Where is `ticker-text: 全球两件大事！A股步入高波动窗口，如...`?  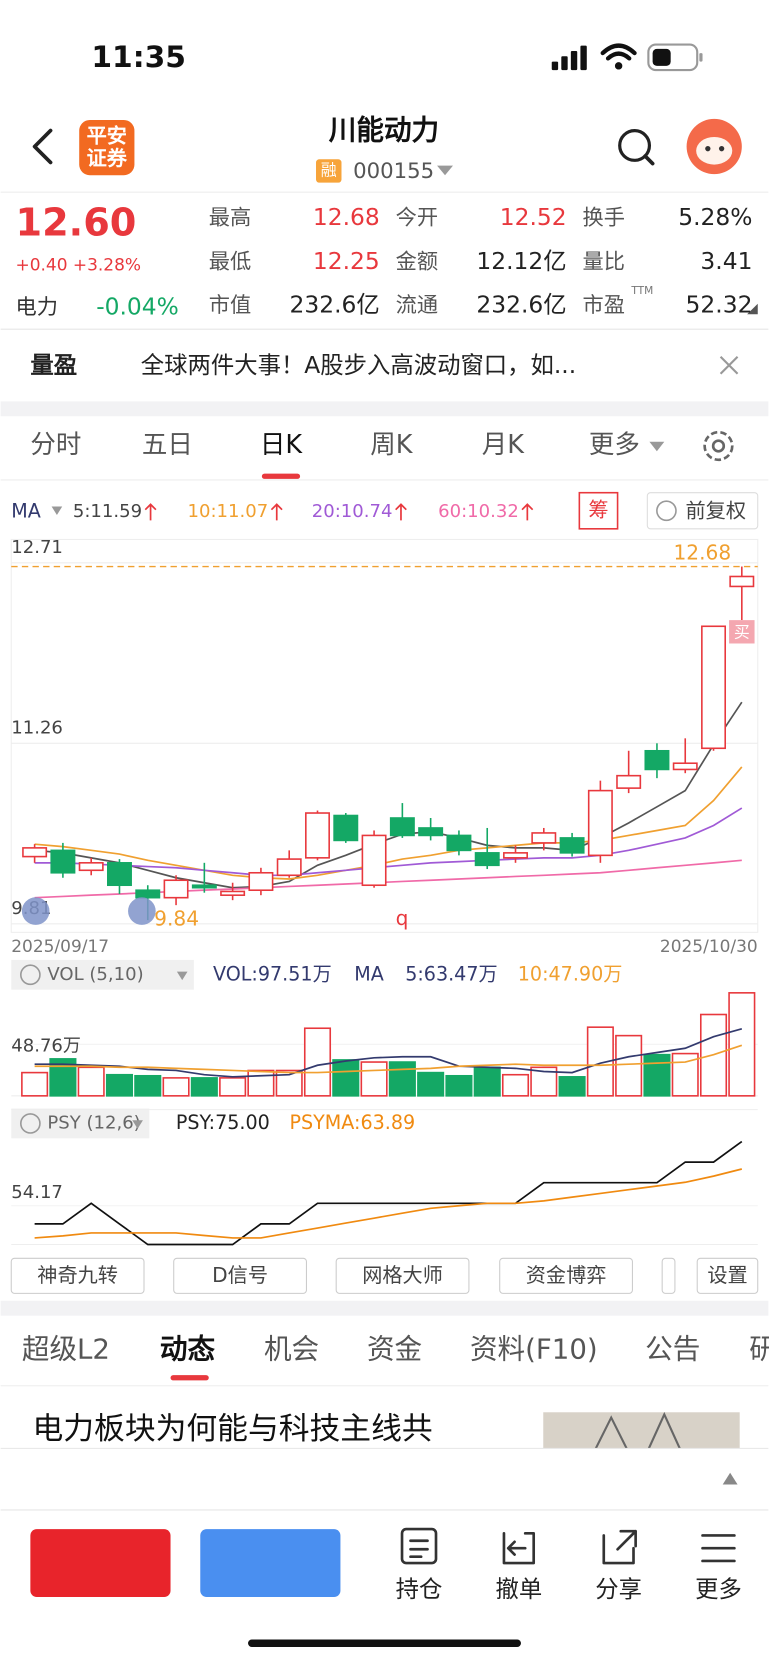 ticker-text: 全球两件大事！A股步入高波动窗口，如... is located at coordinates (358, 365).